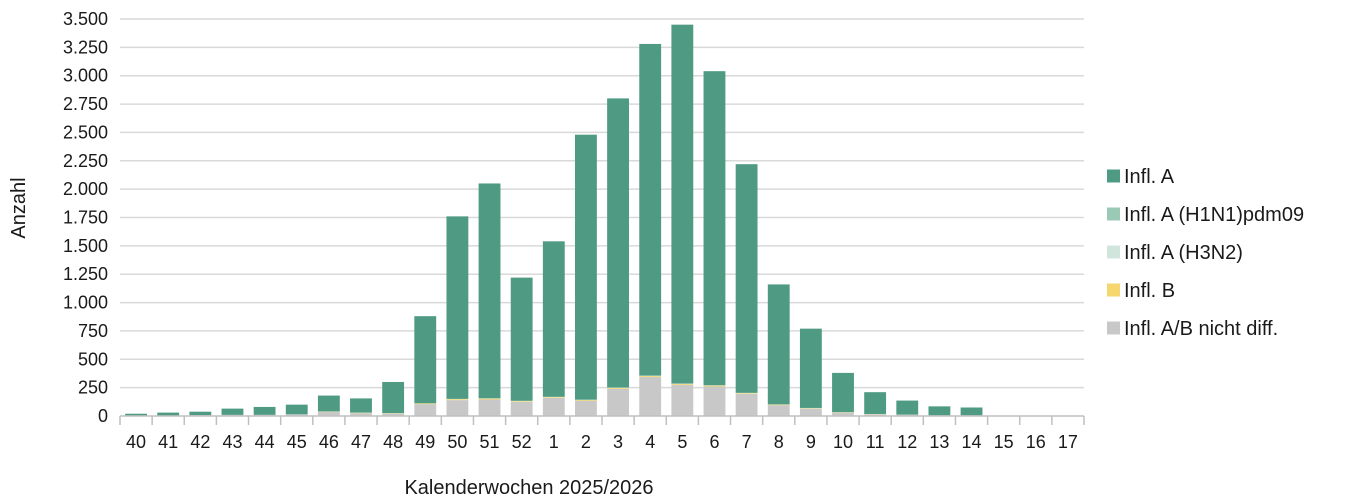 The height and width of the screenshot is (503, 1359). What do you see at coordinates (168, 442) in the screenshot?
I see `x-tick-label: 41` at bounding box center [168, 442].